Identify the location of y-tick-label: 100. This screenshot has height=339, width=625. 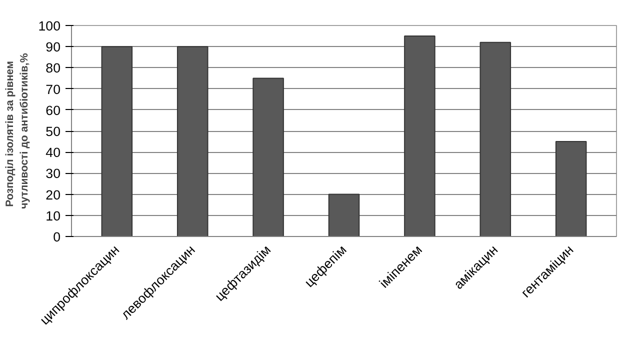
(49, 26).